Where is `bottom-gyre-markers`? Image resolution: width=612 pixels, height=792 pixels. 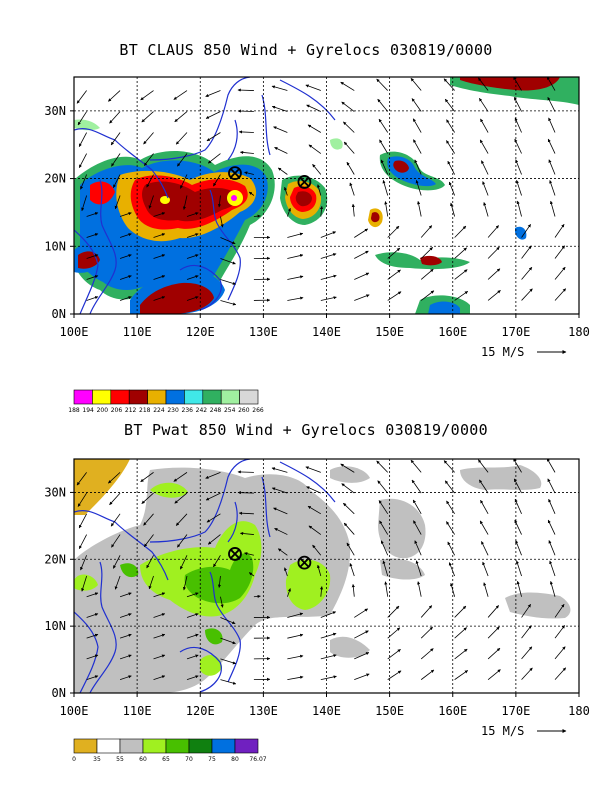
bottom-gyre-markers is located at coordinates (270, 558).